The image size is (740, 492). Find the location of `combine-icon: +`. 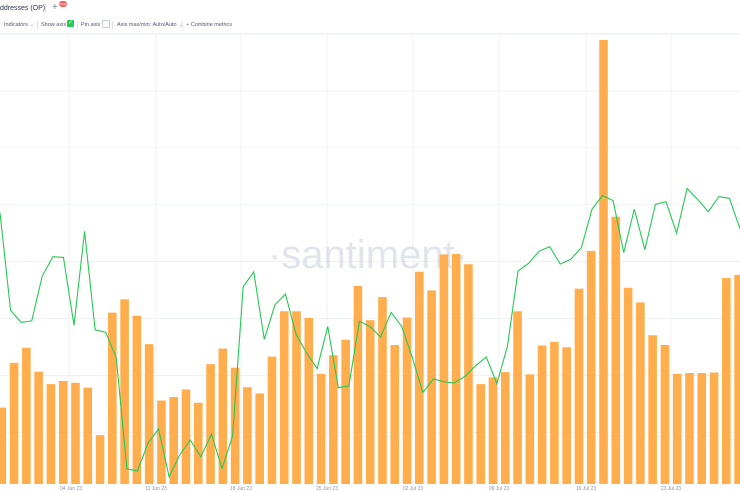

combine-icon: + is located at coordinates (188, 25).